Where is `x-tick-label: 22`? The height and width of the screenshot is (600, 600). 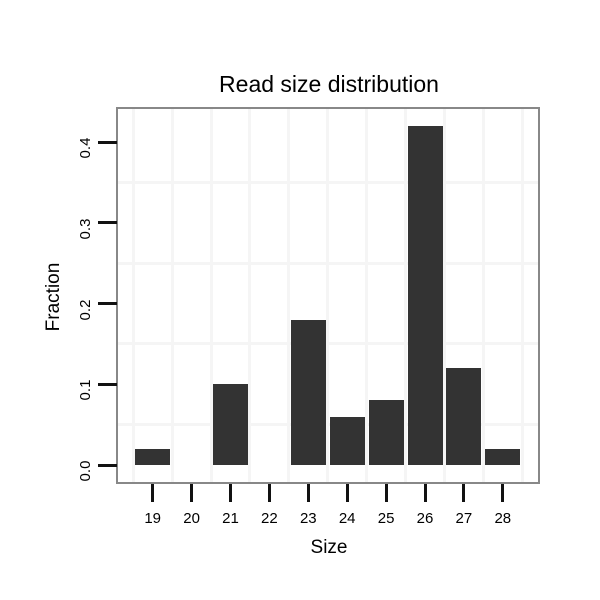 x-tick-label: 22 is located at coordinates (269, 518).